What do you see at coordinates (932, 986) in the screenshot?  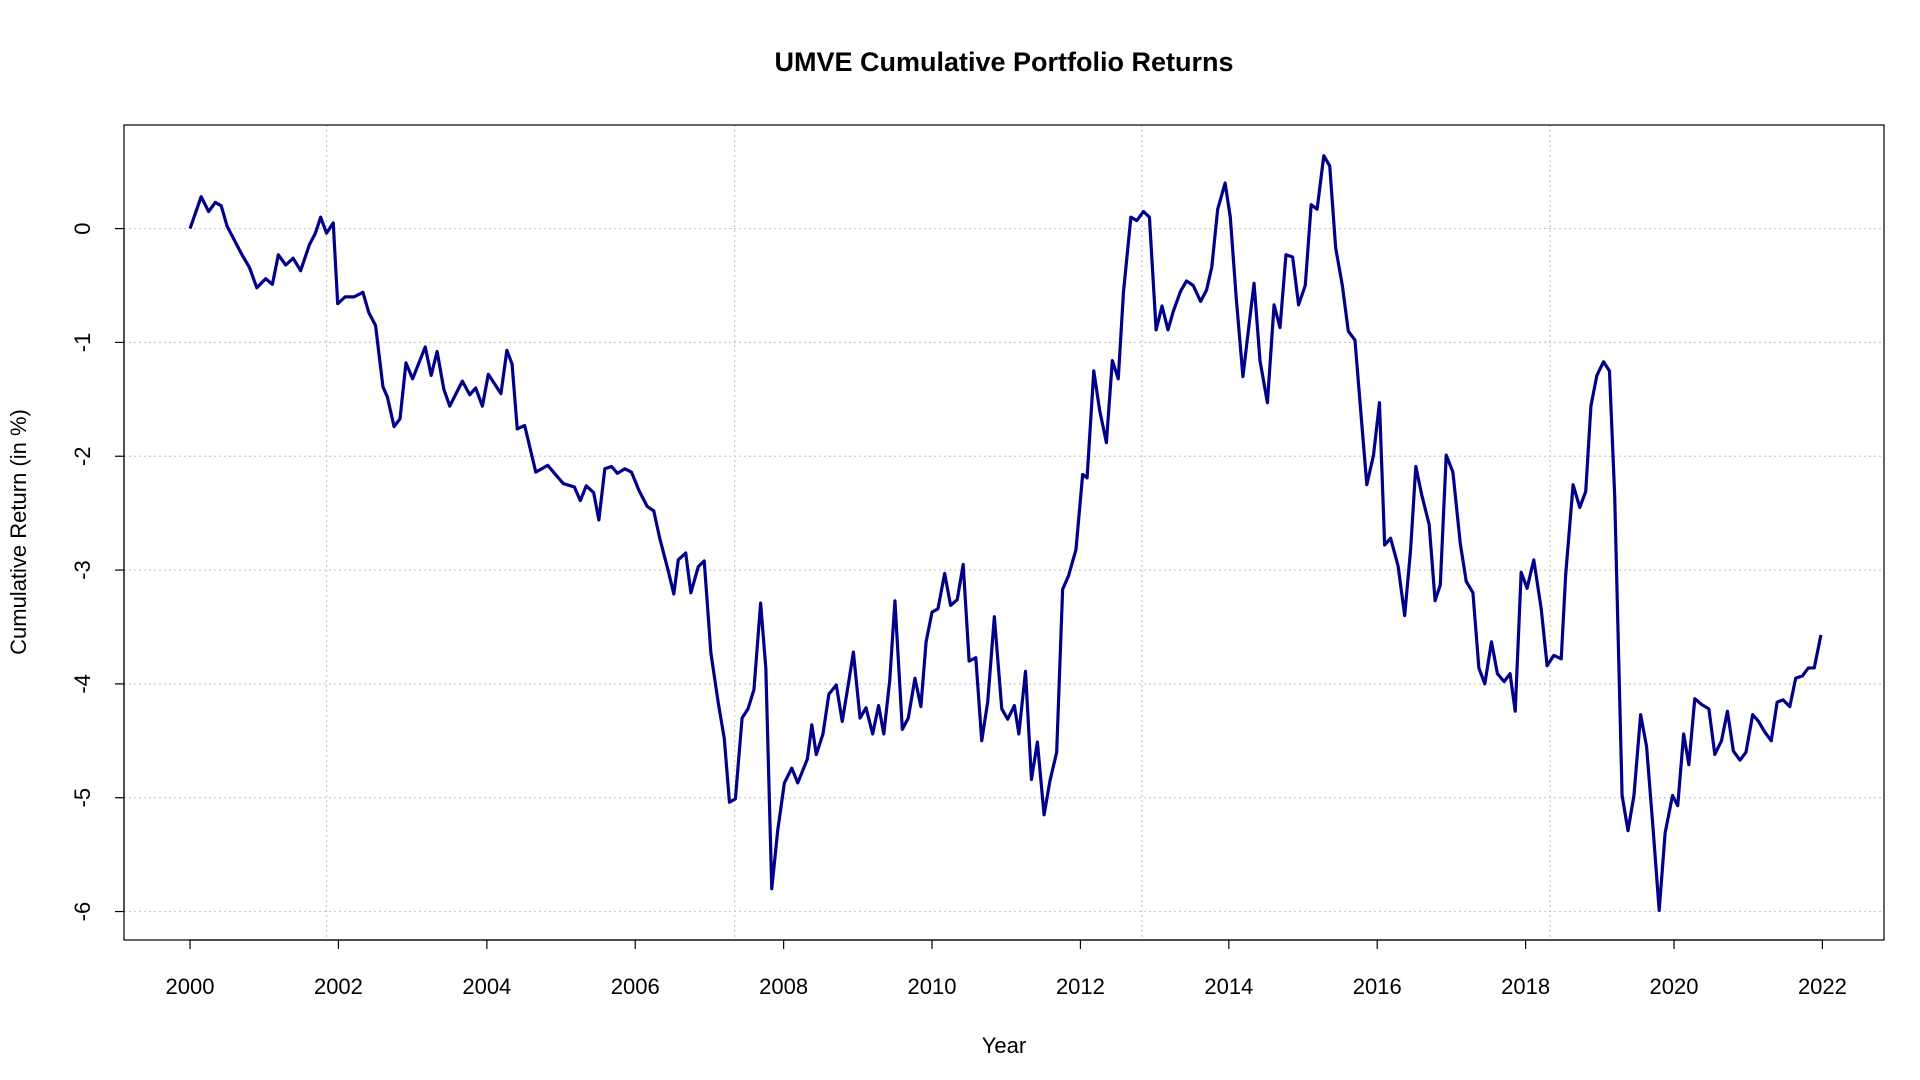 I see `x-tick-label: 2010` at bounding box center [932, 986].